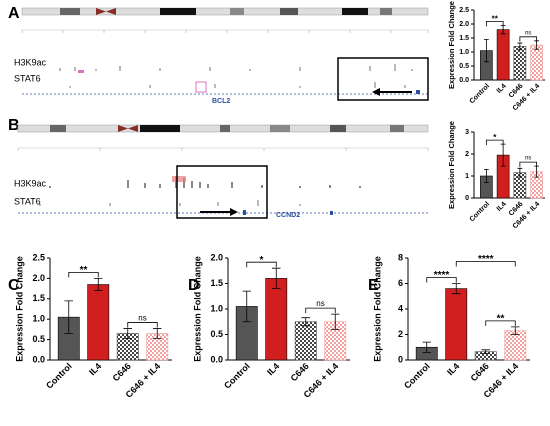  Describe the element at coordinates (225, 31) in the screenshot. I see `ruler-ticks` at that location.